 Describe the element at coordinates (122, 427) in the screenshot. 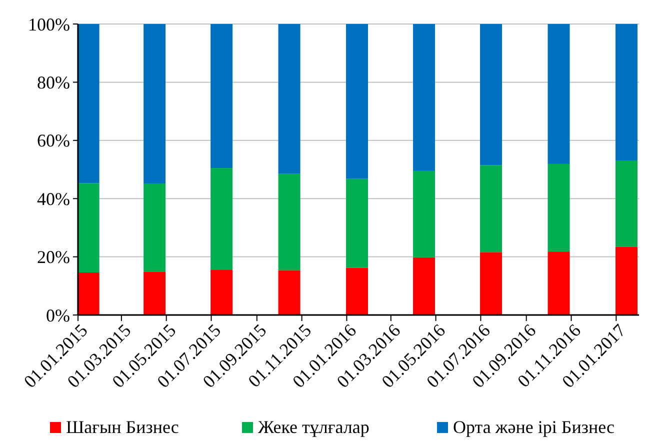

I see `legend-label: Шағын Бизнес` at that location.